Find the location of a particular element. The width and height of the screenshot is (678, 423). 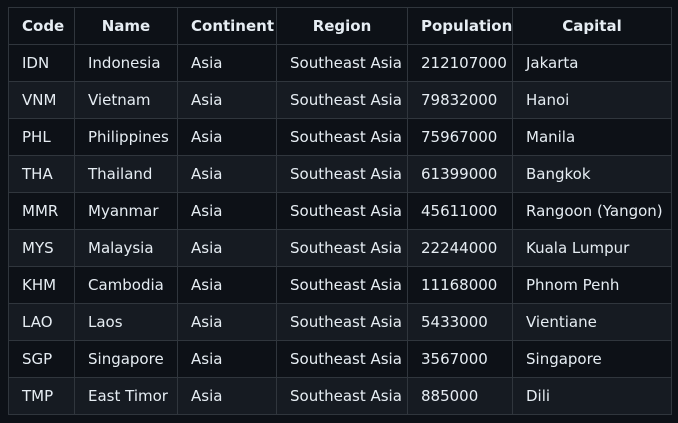

cell-name: Singapore is located at coordinates (126, 359).